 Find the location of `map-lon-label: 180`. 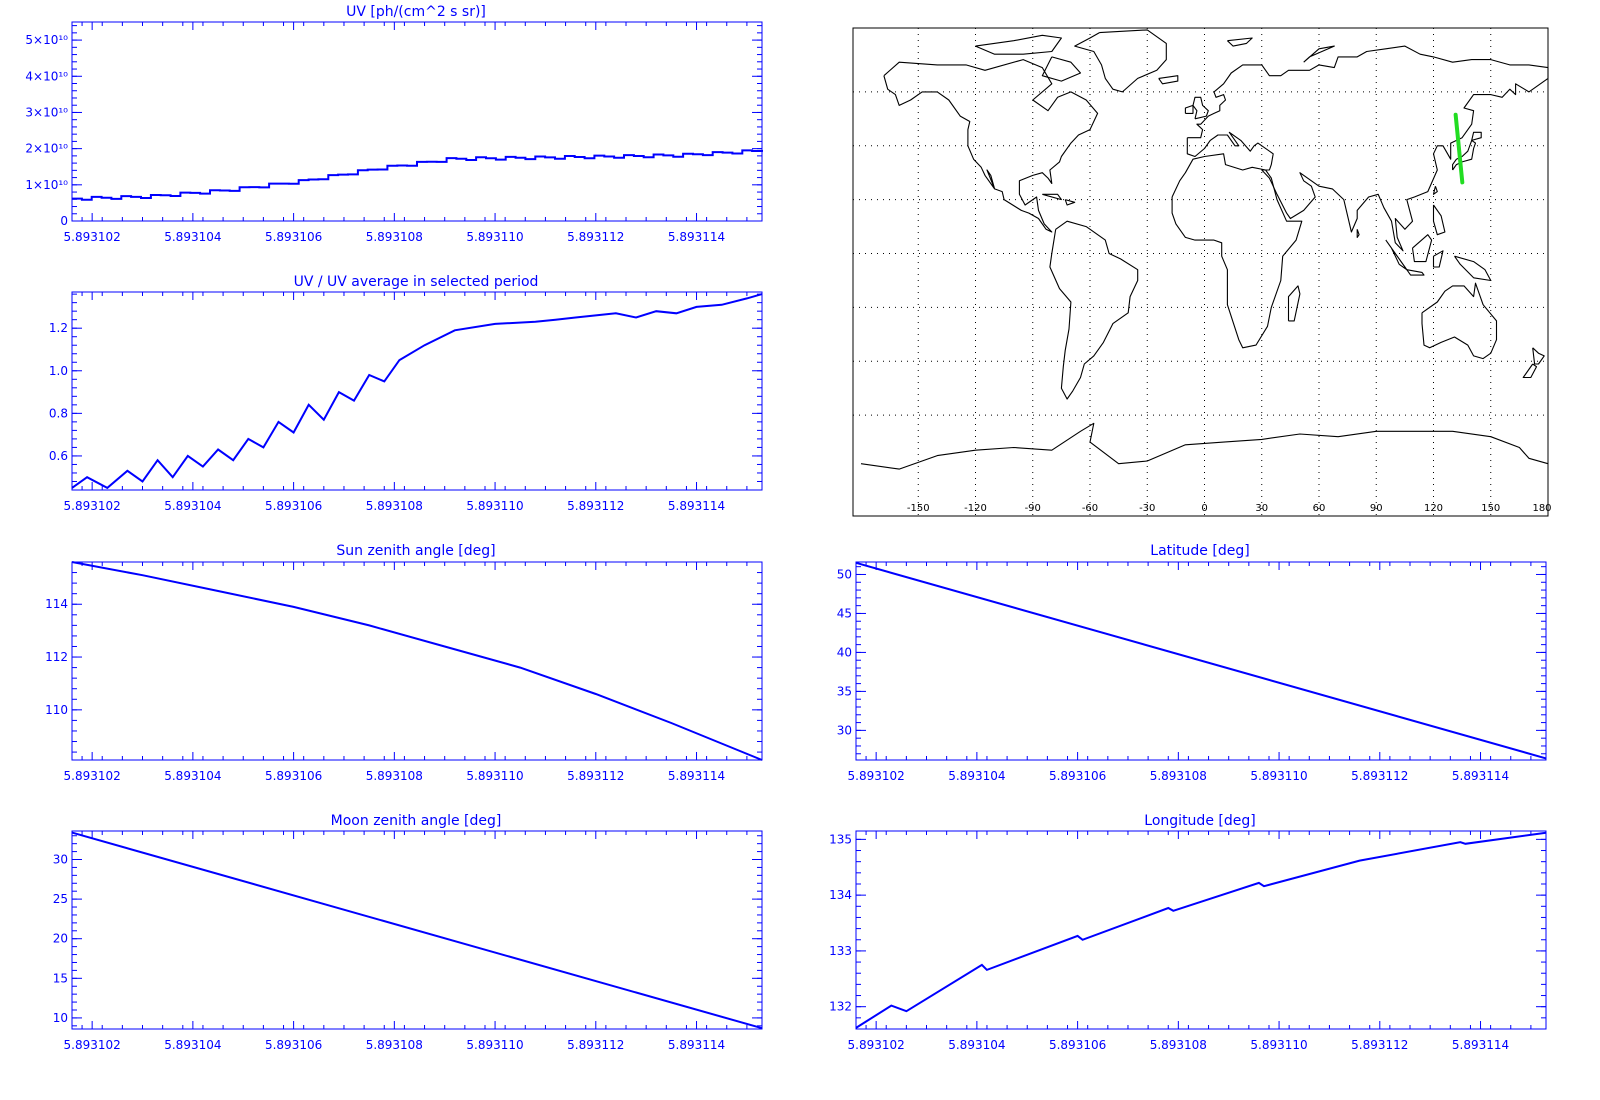

map-lon-label: 180 is located at coordinates (1541, 508).